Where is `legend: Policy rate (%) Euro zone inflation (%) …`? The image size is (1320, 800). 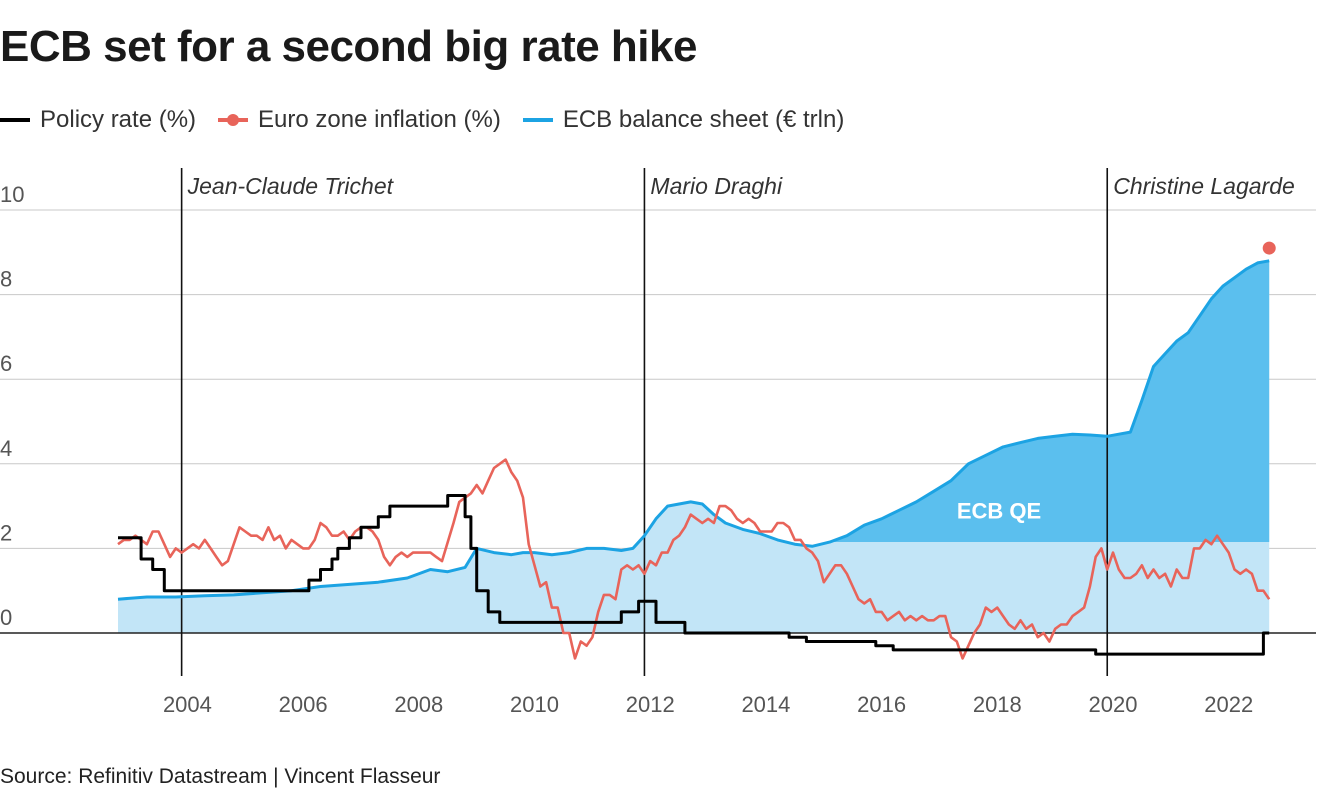 legend: Policy rate (%) Euro zone inflation (%) … is located at coordinates (433, 120).